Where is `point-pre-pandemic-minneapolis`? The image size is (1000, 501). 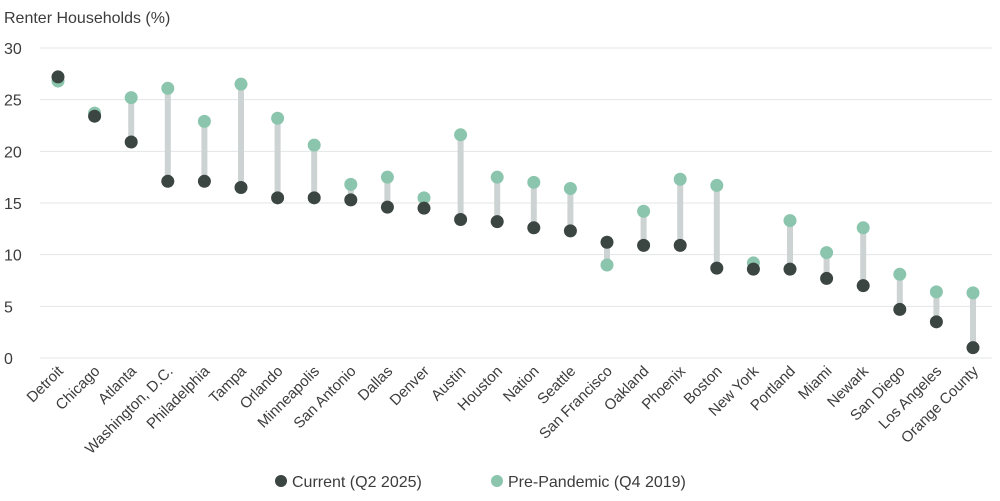 point-pre-pandemic-minneapolis is located at coordinates (314, 145).